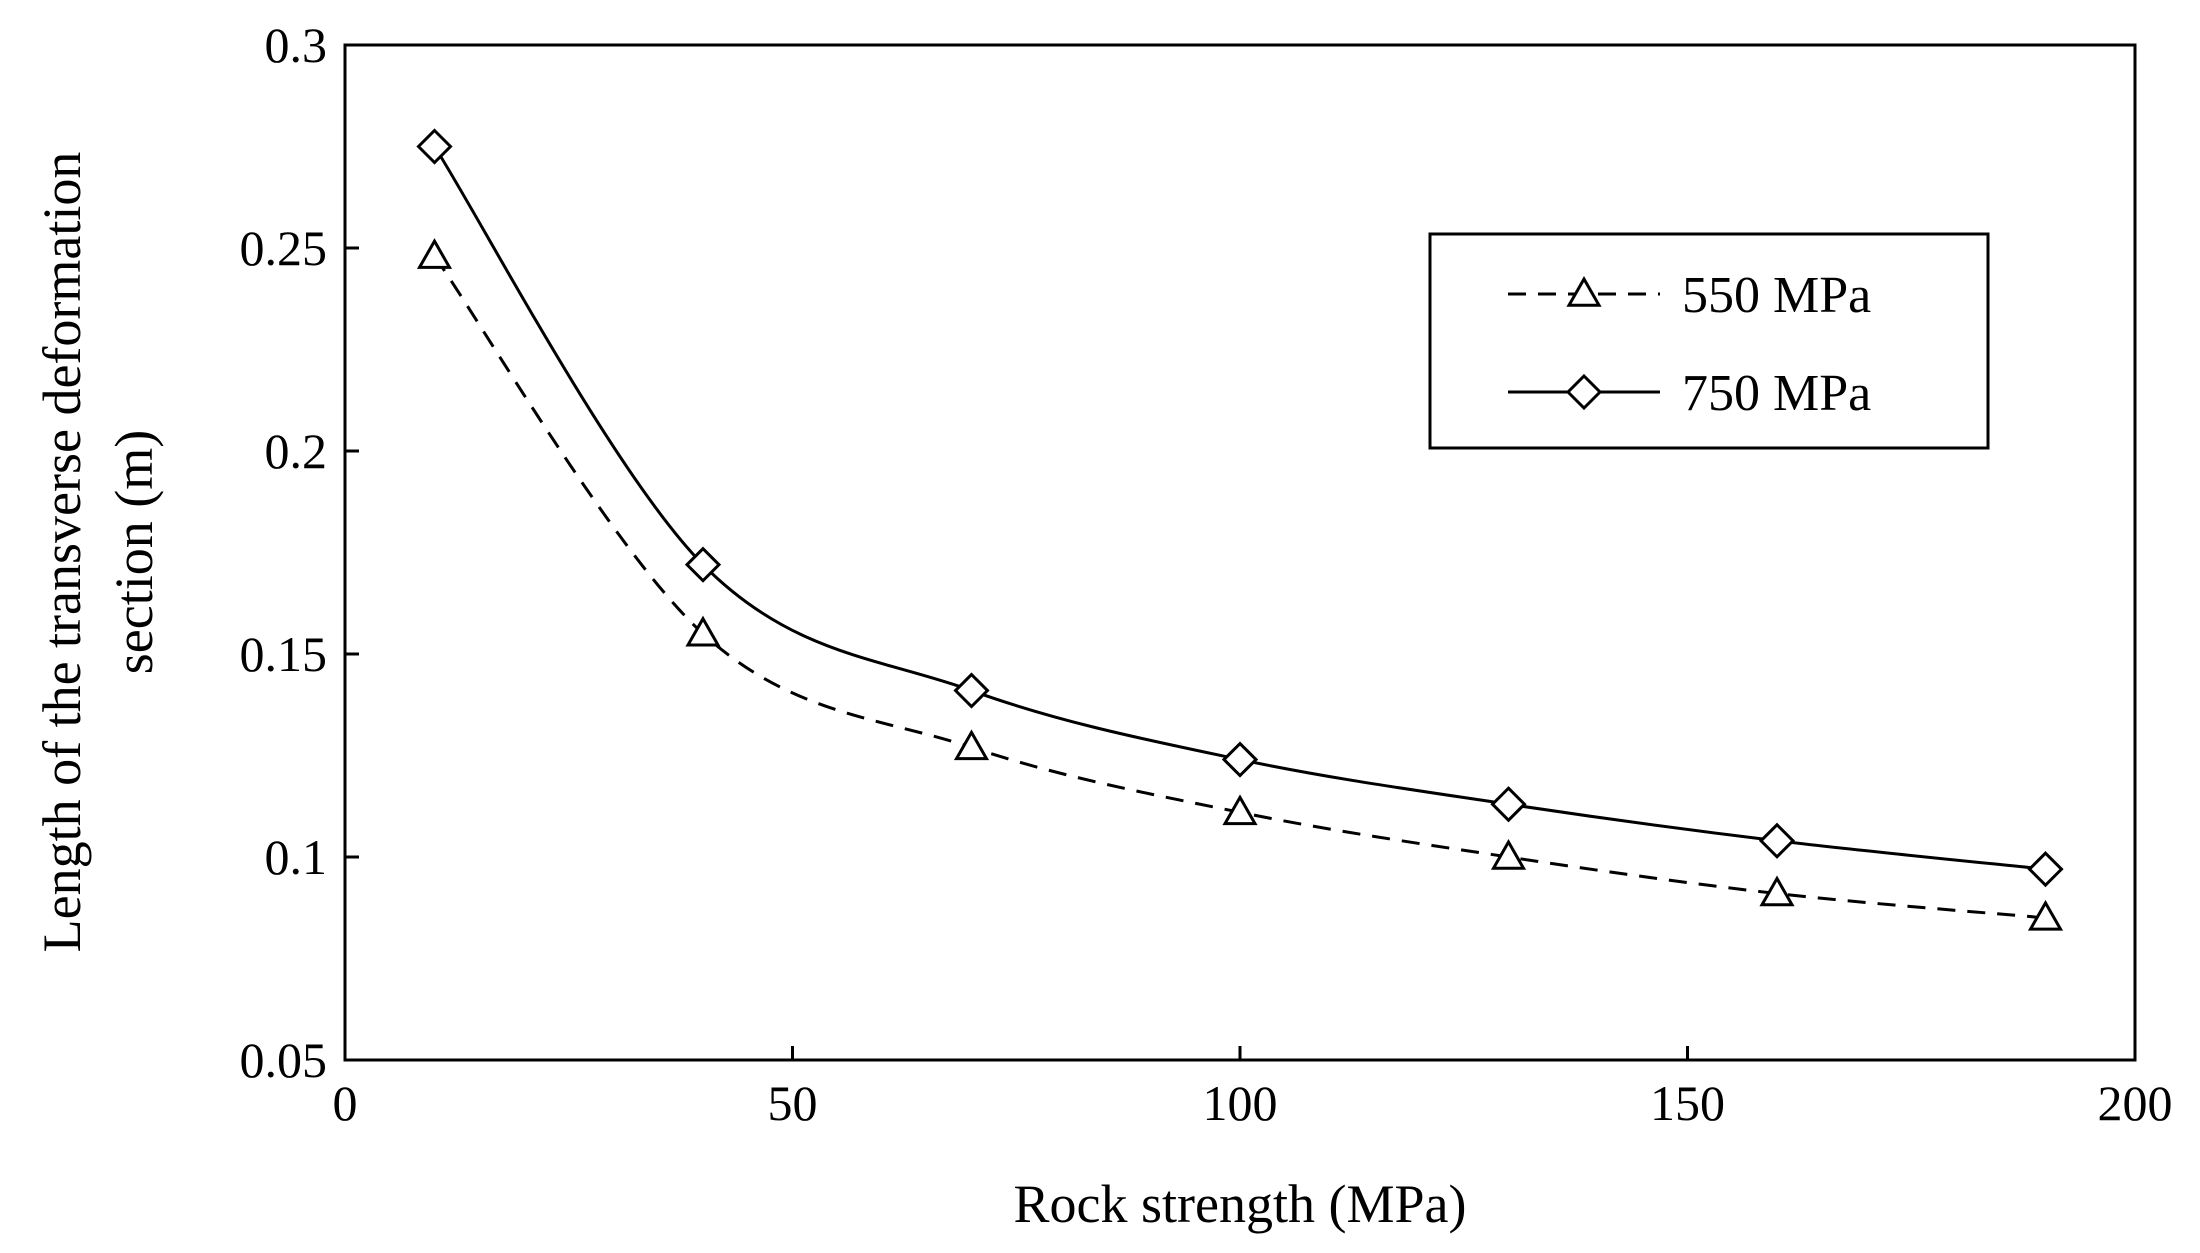 The height and width of the screenshot is (1253, 2200). I want to click on y-axis-title-line-2: section (m), so click(134, 552).